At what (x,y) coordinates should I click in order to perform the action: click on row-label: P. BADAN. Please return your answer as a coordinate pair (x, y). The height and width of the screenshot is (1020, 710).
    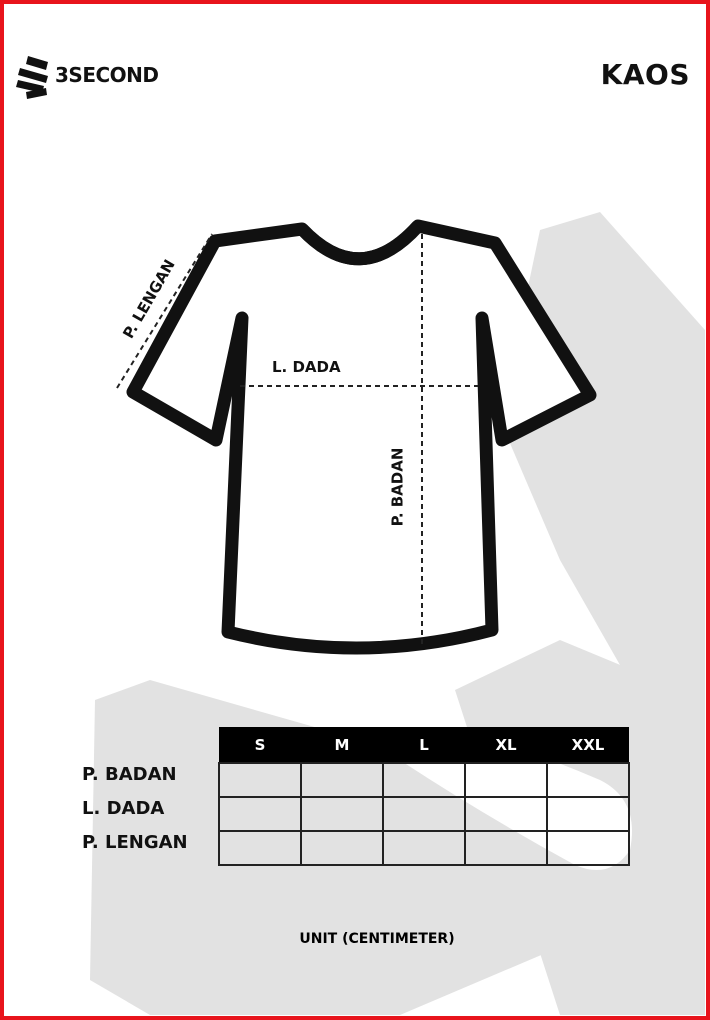
    Looking at the image, I should click on (129, 774).